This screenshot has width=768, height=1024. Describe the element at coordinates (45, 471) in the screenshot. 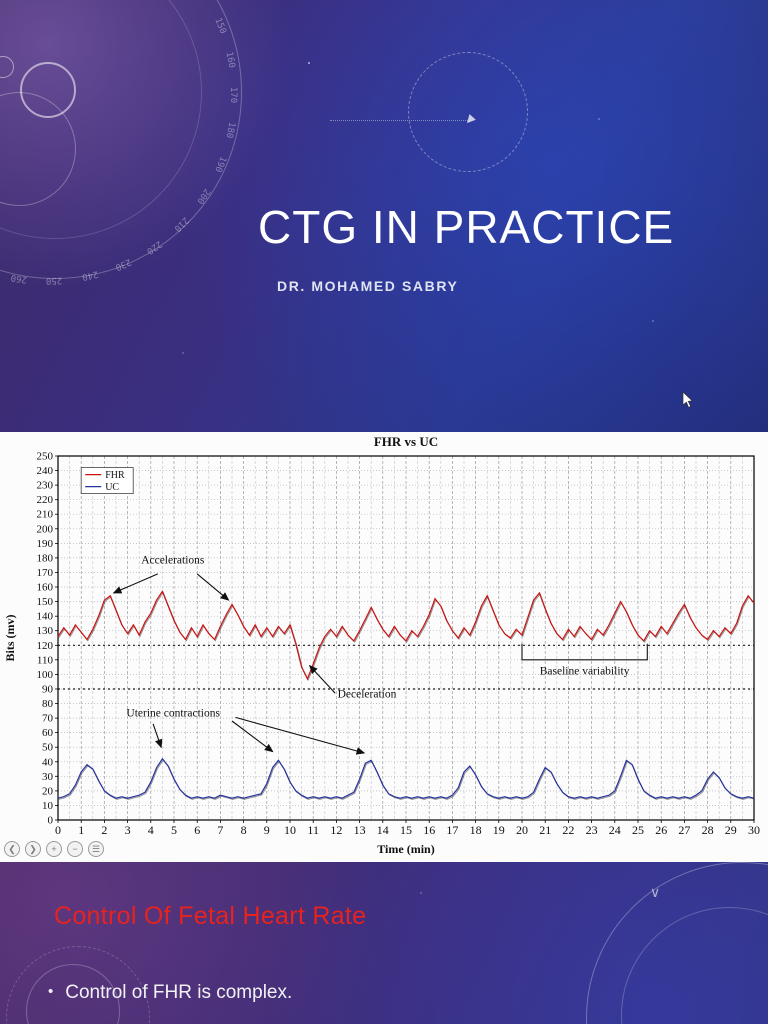

I see `svg-text: 240` at that location.